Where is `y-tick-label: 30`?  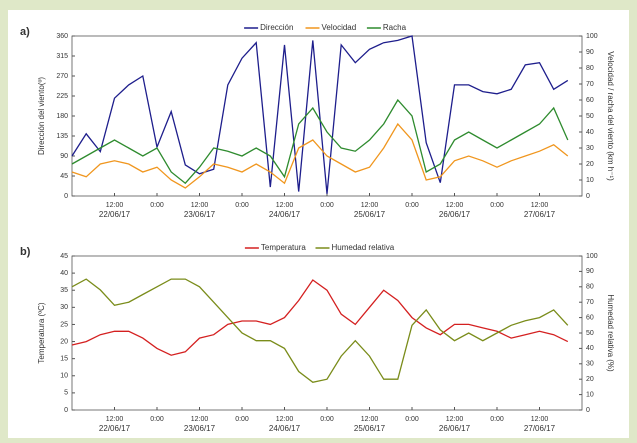
y-tick-label: 30 is located at coordinates (64, 307).